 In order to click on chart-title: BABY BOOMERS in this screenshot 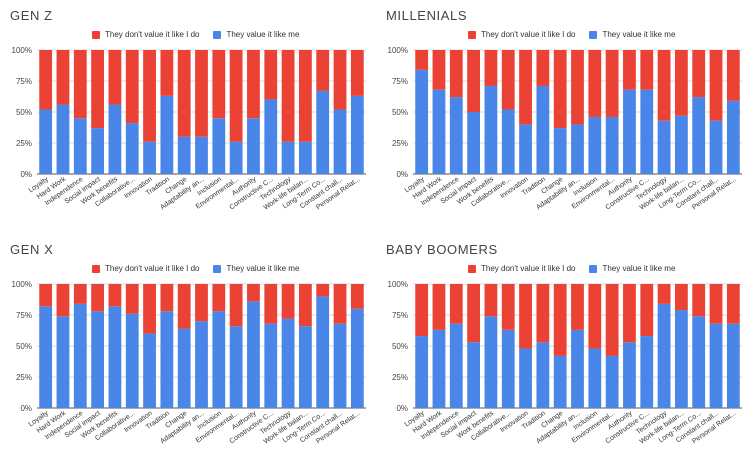, I will do `click(442, 249)`.